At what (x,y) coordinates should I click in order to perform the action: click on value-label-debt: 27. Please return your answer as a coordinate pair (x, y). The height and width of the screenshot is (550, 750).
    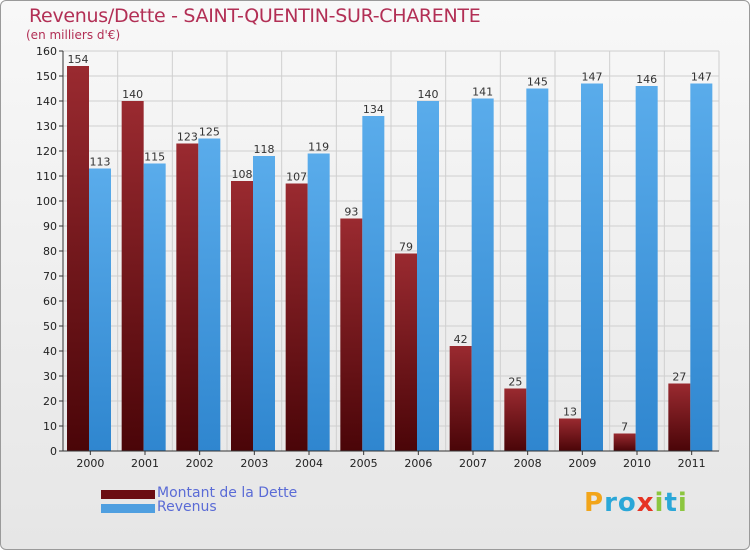
    Looking at the image, I should click on (679, 377).